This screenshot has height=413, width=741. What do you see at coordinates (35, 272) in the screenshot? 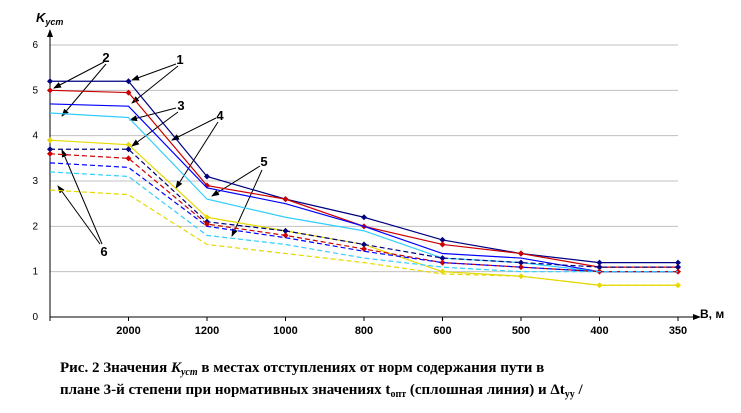
I see `y-tick-label: 1` at bounding box center [35, 272].